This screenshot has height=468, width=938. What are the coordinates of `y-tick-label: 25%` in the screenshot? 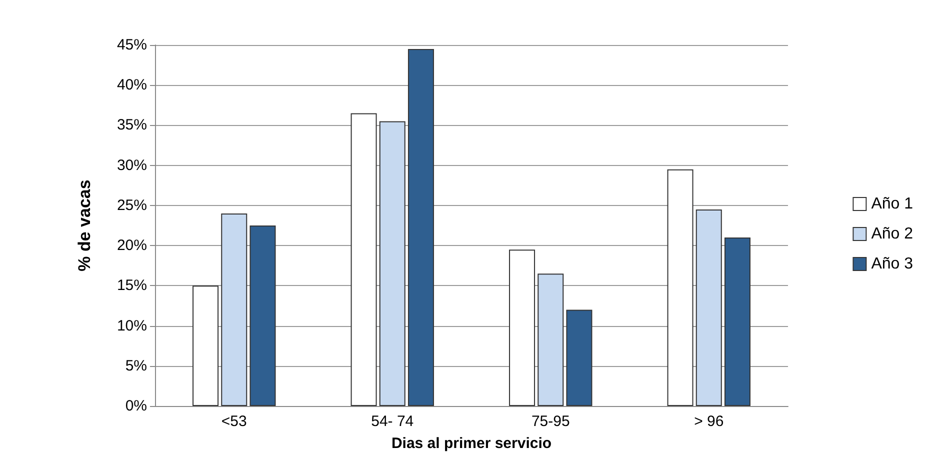 It's located at (131, 205).